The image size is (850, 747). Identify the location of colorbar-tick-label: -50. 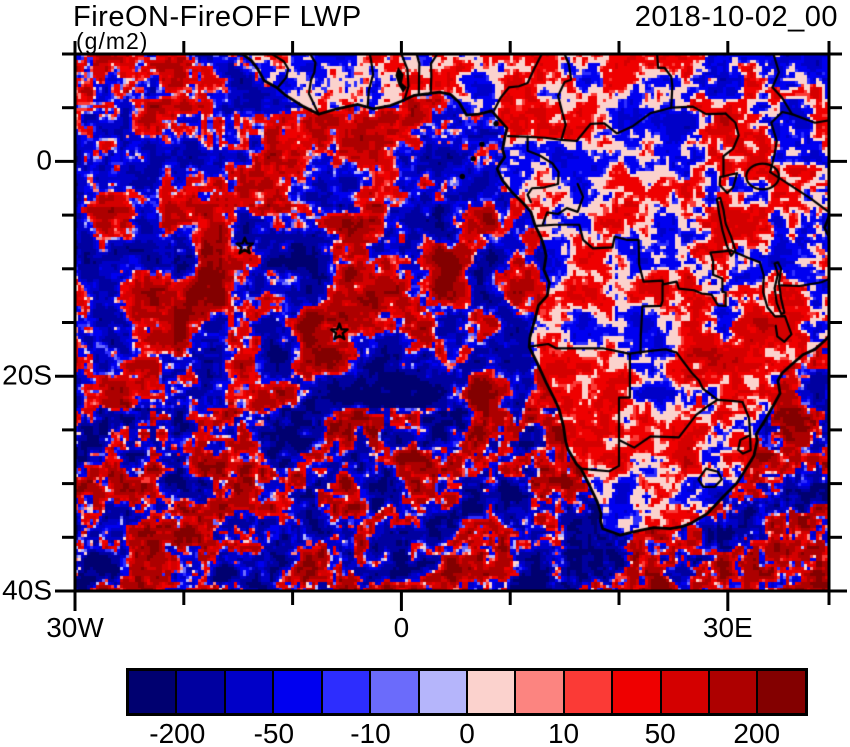
(274, 732).